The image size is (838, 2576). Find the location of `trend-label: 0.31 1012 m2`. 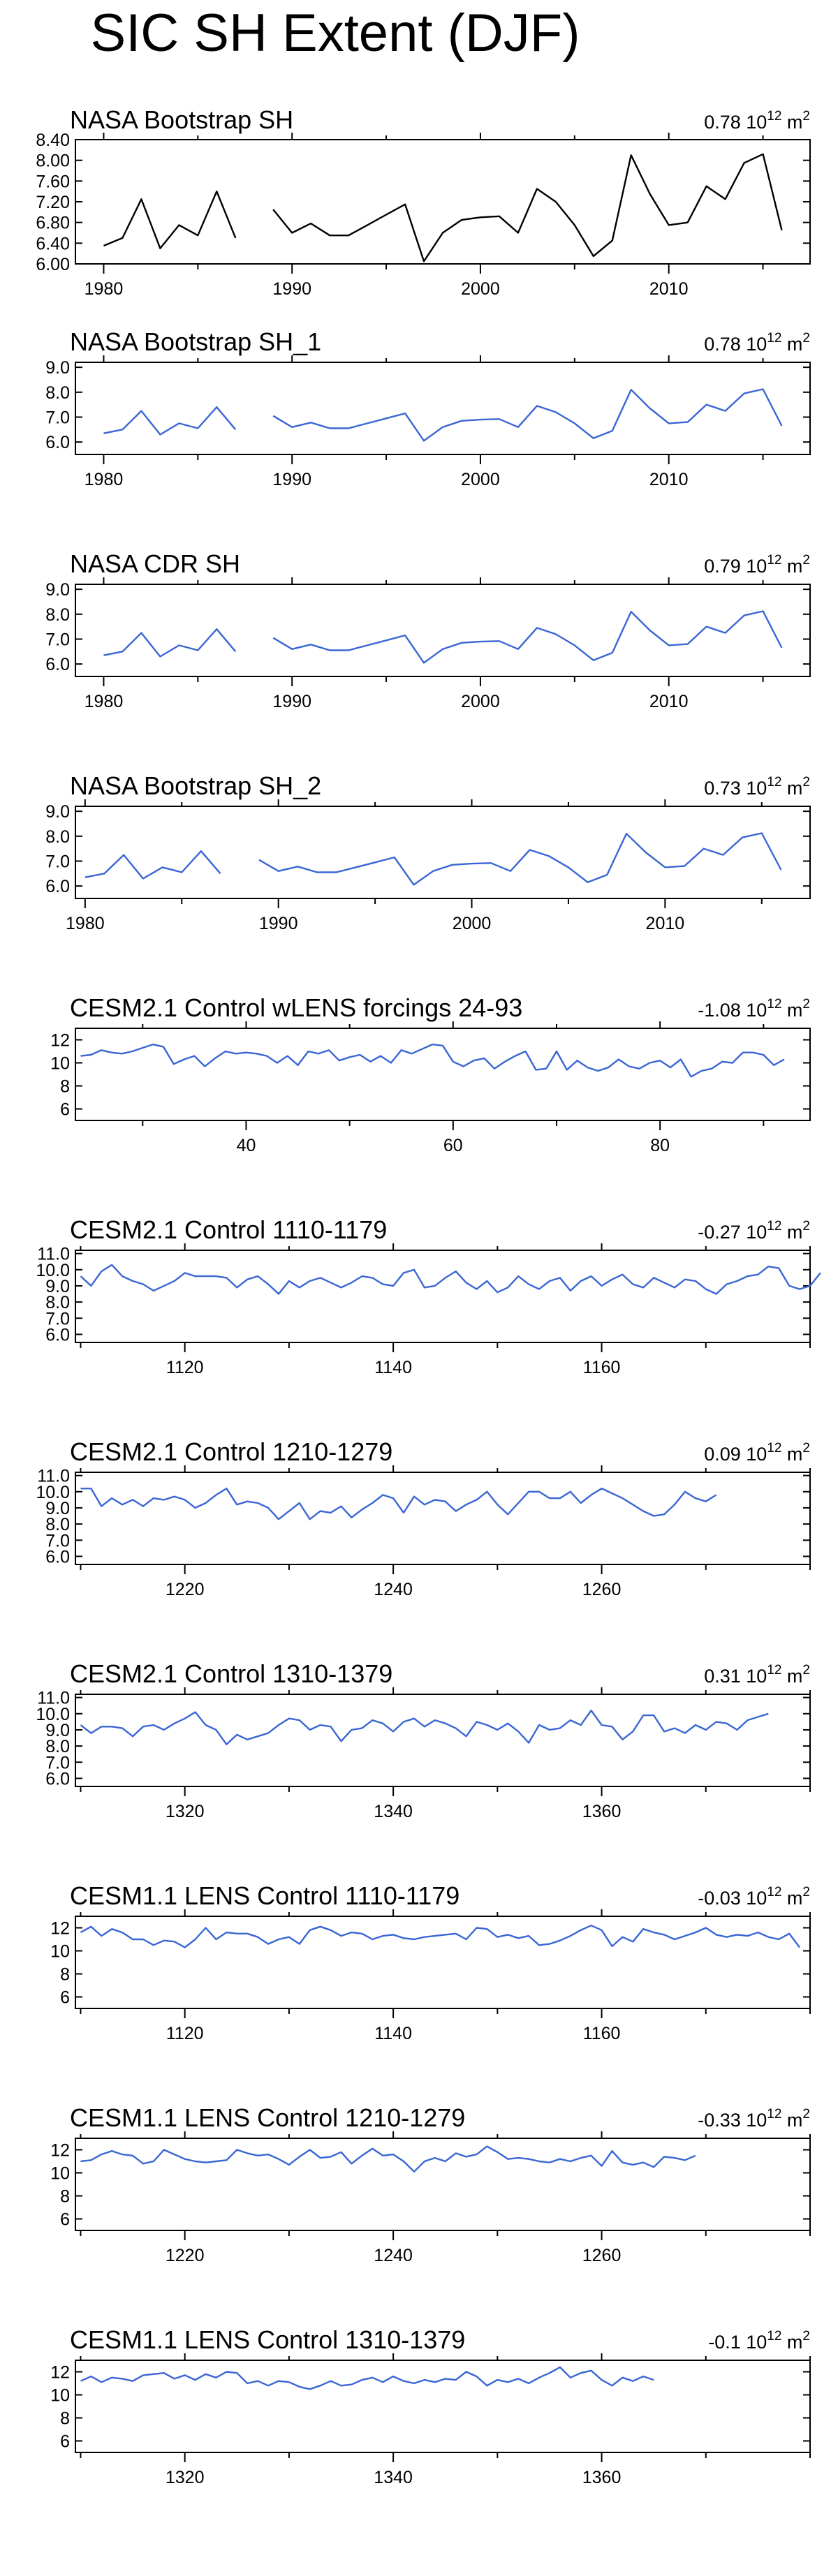

trend-label: 0.31 1012 m2 is located at coordinates (757, 1675).